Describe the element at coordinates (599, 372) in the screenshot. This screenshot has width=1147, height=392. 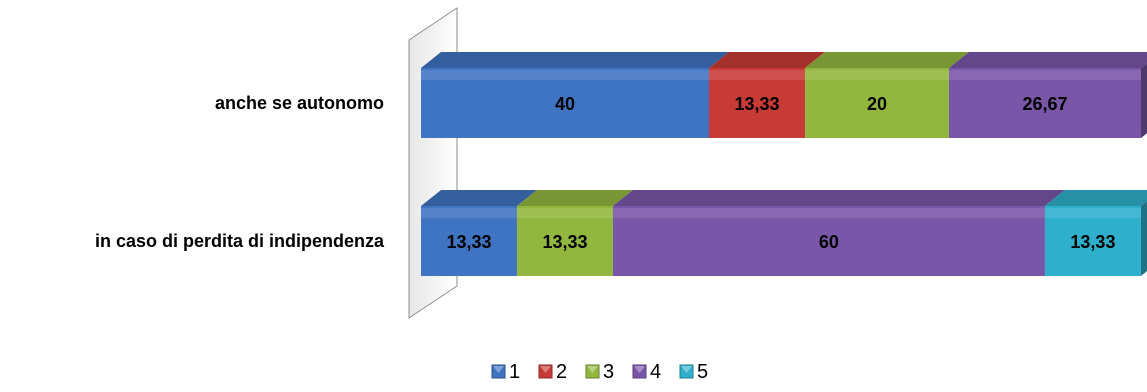
I see `legend-item-series-3: 3` at that location.